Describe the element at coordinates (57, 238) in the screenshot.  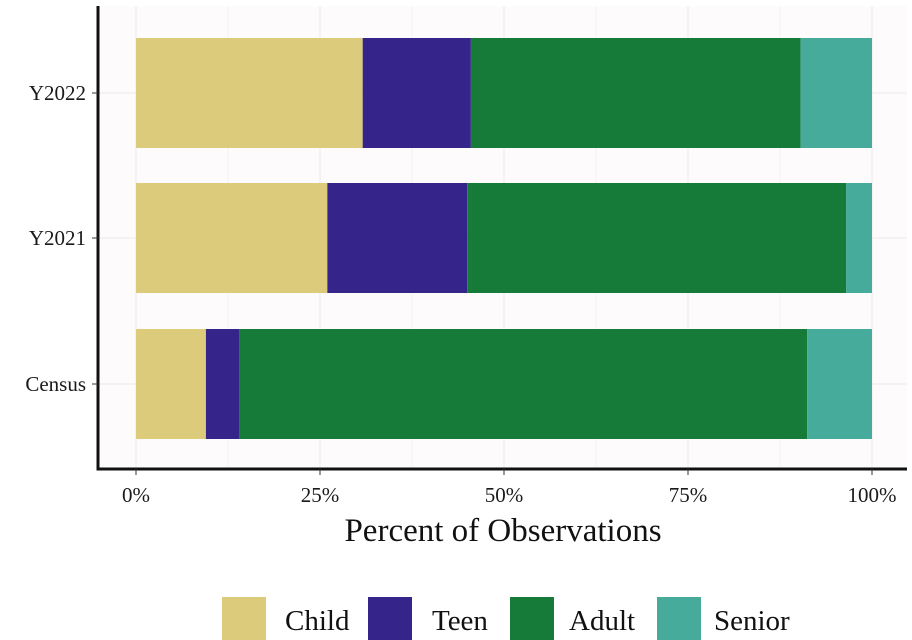
I see `y-tick-label-y2021: Y2021` at that location.